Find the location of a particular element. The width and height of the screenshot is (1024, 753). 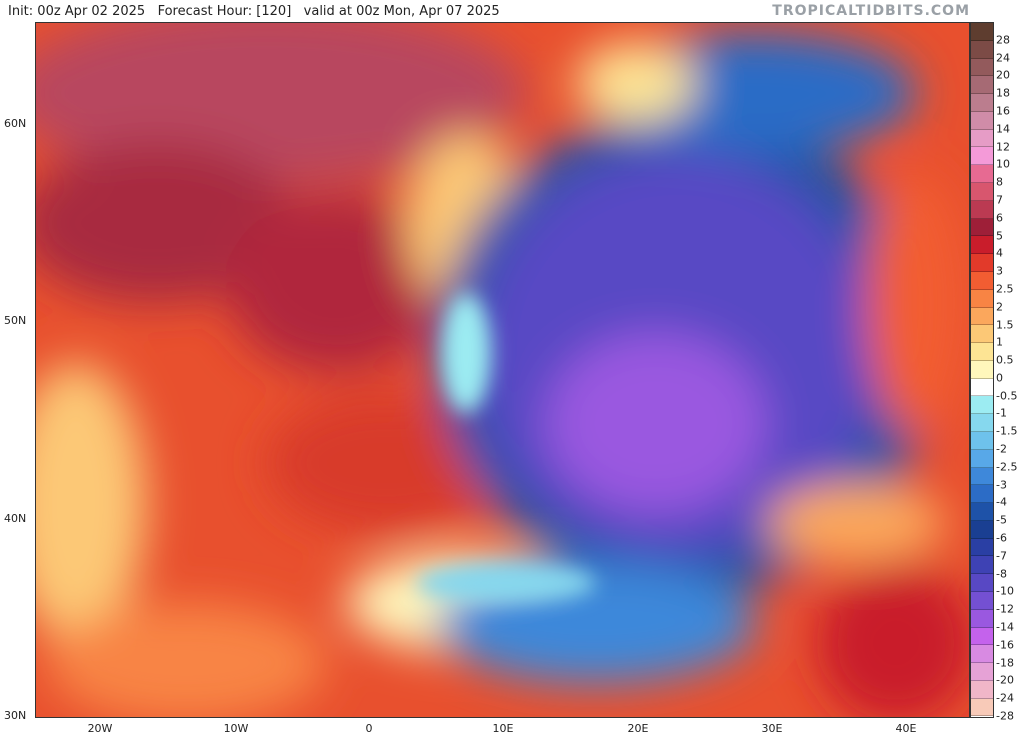

lat-label: 30N is located at coordinates (15, 715).